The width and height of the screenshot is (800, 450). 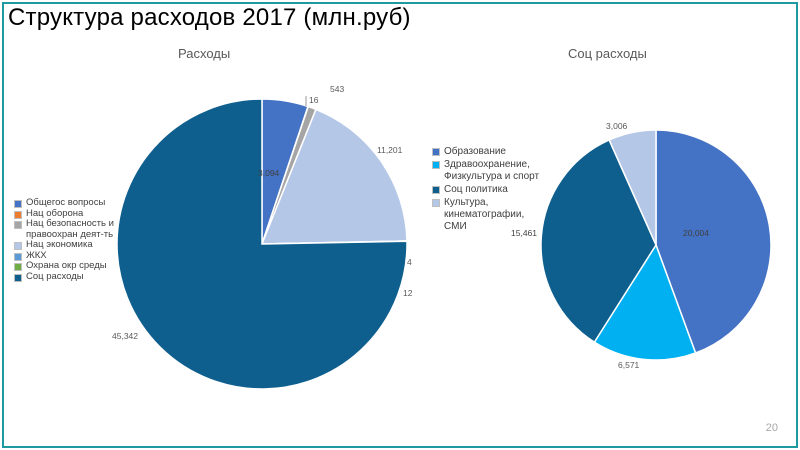 I want to click on pie1-data-label-0: 3,094, so click(x=269, y=173).